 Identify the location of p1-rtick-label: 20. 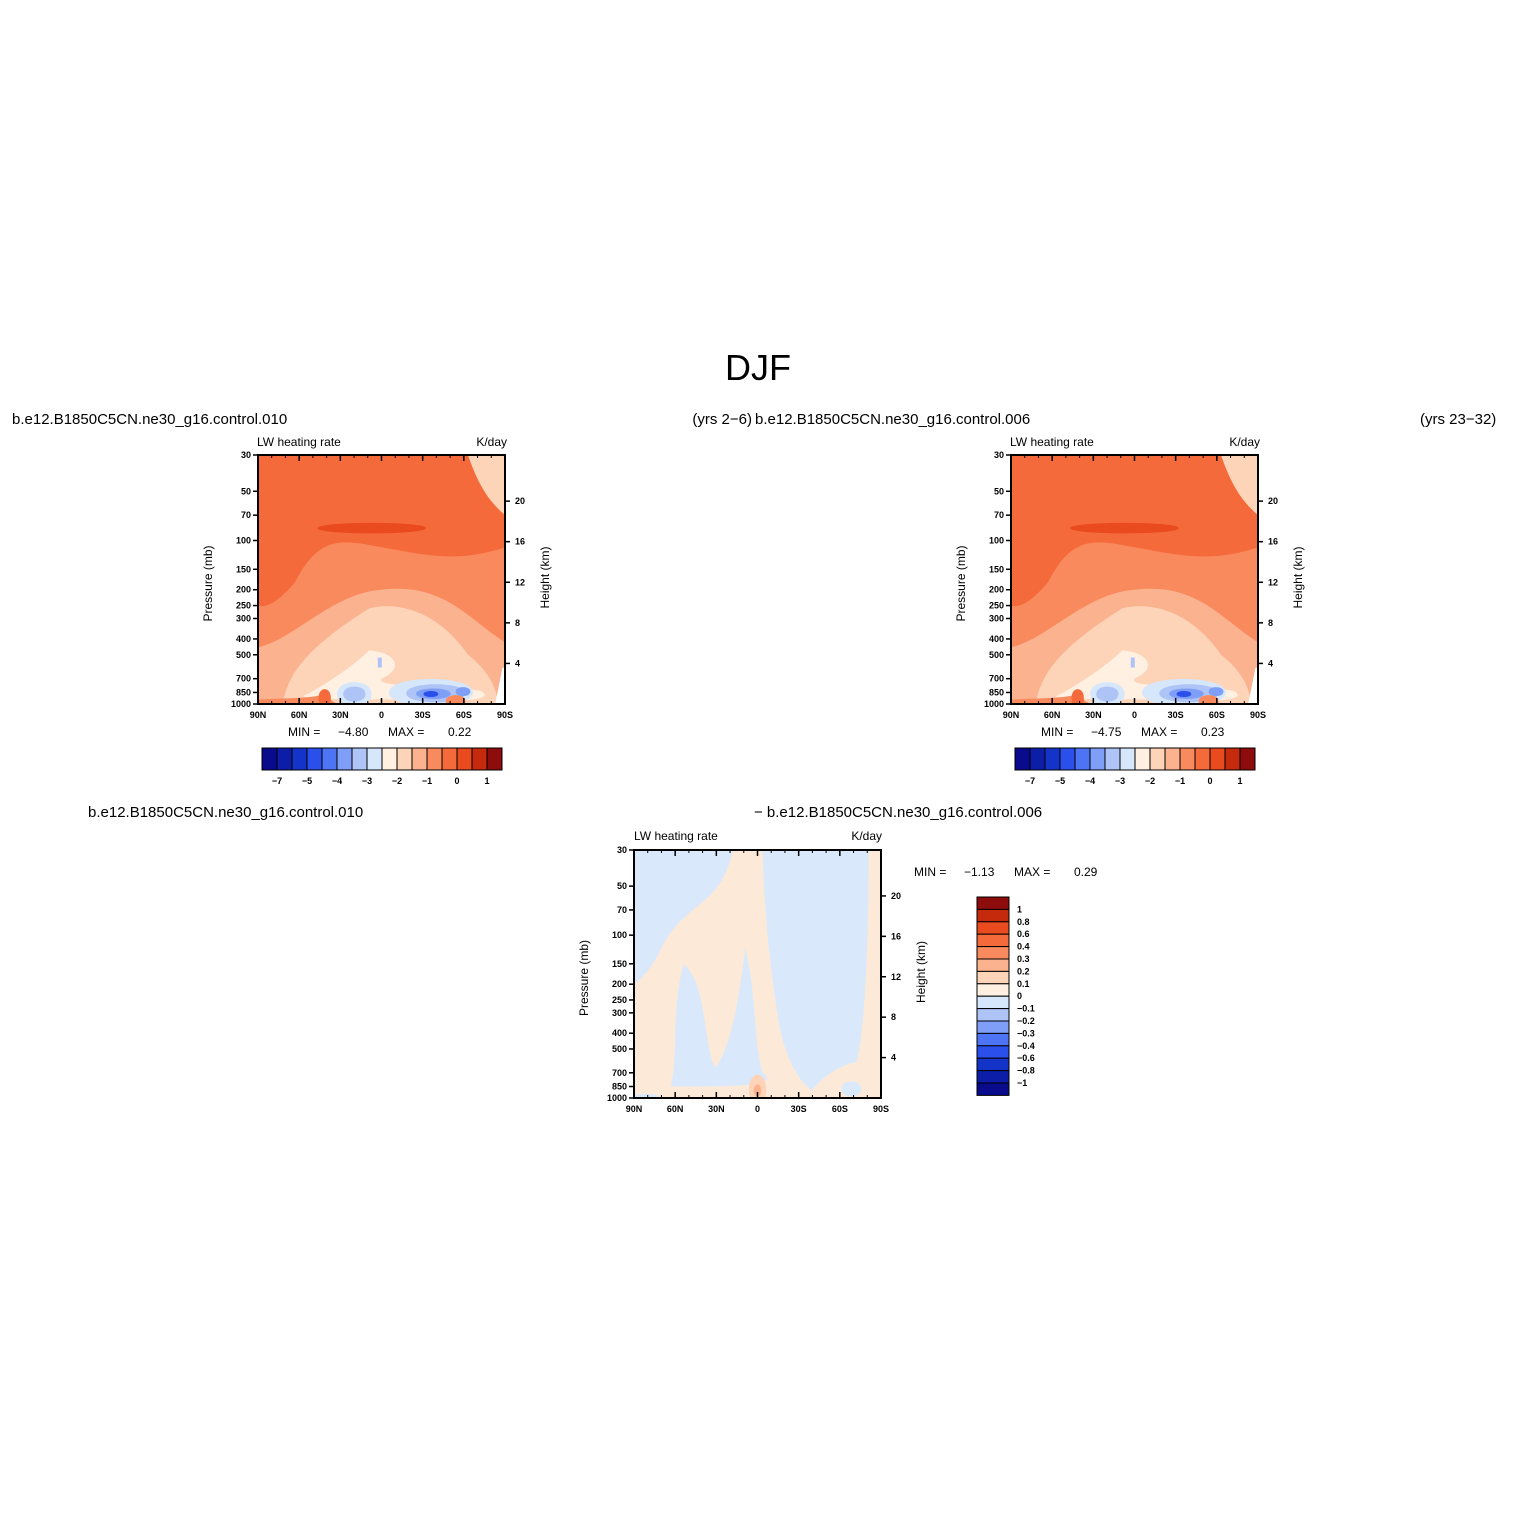
(520, 501).